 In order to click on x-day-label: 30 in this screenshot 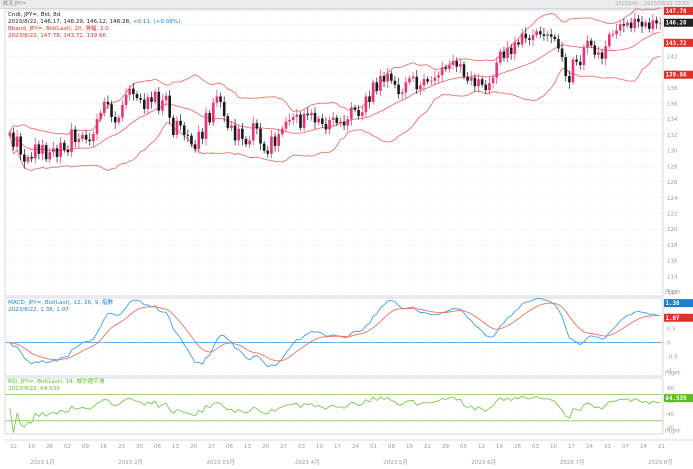, I will do `click(139, 447)`.